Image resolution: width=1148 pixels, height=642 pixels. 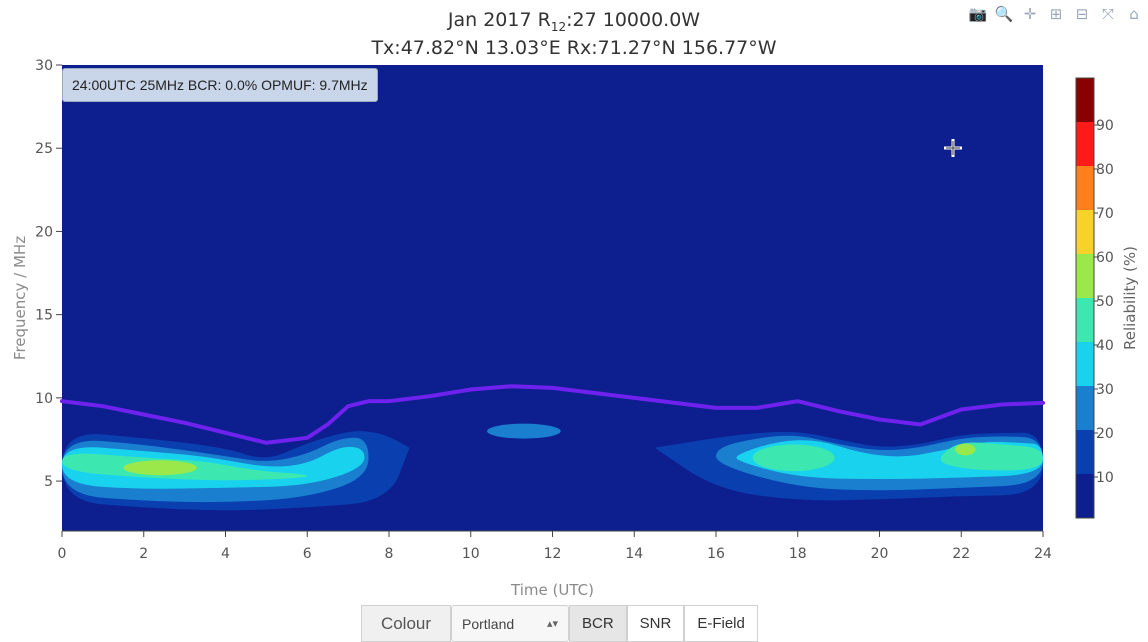 What do you see at coordinates (552, 590) in the screenshot?
I see `x-axis-label: Time (UTC)` at bounding box center [552, 590].